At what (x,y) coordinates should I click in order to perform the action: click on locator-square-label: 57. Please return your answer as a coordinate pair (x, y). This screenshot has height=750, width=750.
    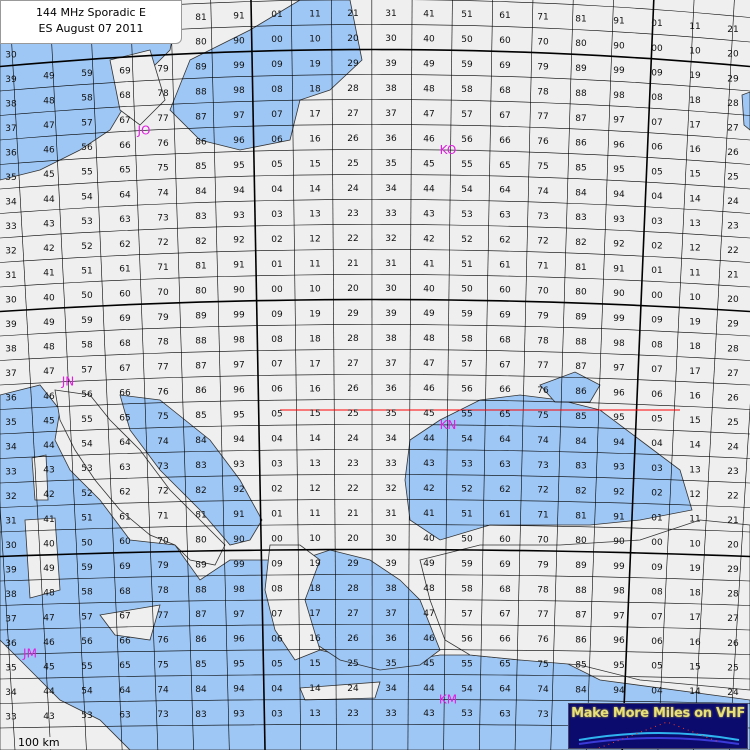
    Looking at the image, I should click on (86, 370).